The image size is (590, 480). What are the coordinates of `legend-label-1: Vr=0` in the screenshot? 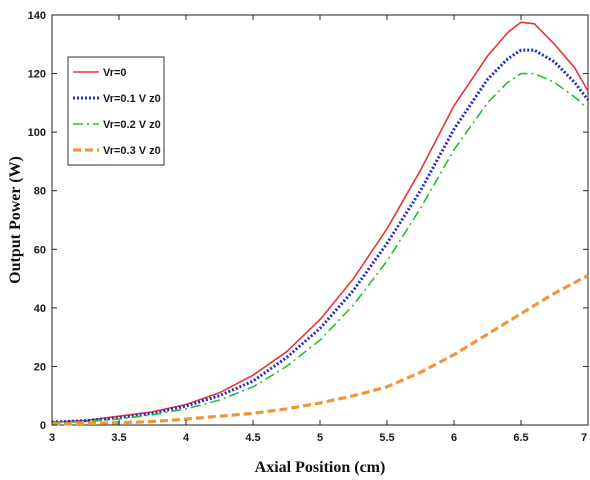 It's located at (115, 73).